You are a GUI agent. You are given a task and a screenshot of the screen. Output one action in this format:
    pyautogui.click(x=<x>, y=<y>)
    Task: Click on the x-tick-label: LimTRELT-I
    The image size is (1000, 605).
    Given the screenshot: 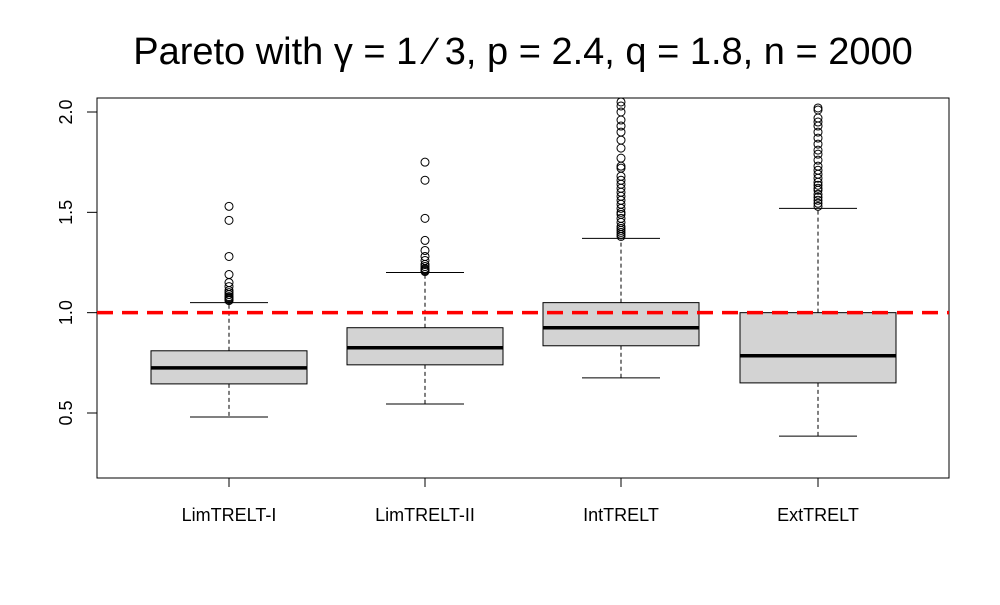 What is the action you would take?
    pyautogui.click(x=229, y=515)
    